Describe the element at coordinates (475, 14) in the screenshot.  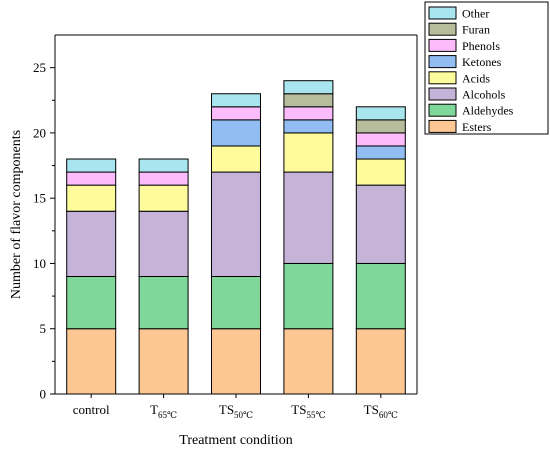
I see `legend-label-other: Other` at that location.